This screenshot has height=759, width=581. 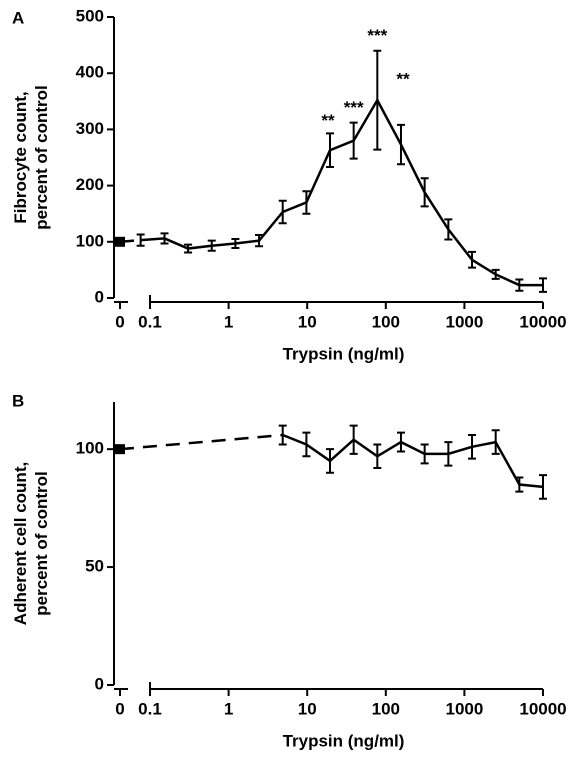 I want to click on y-axis-label: Fibrocyte count, percent of control, so click(x=31, y=157).